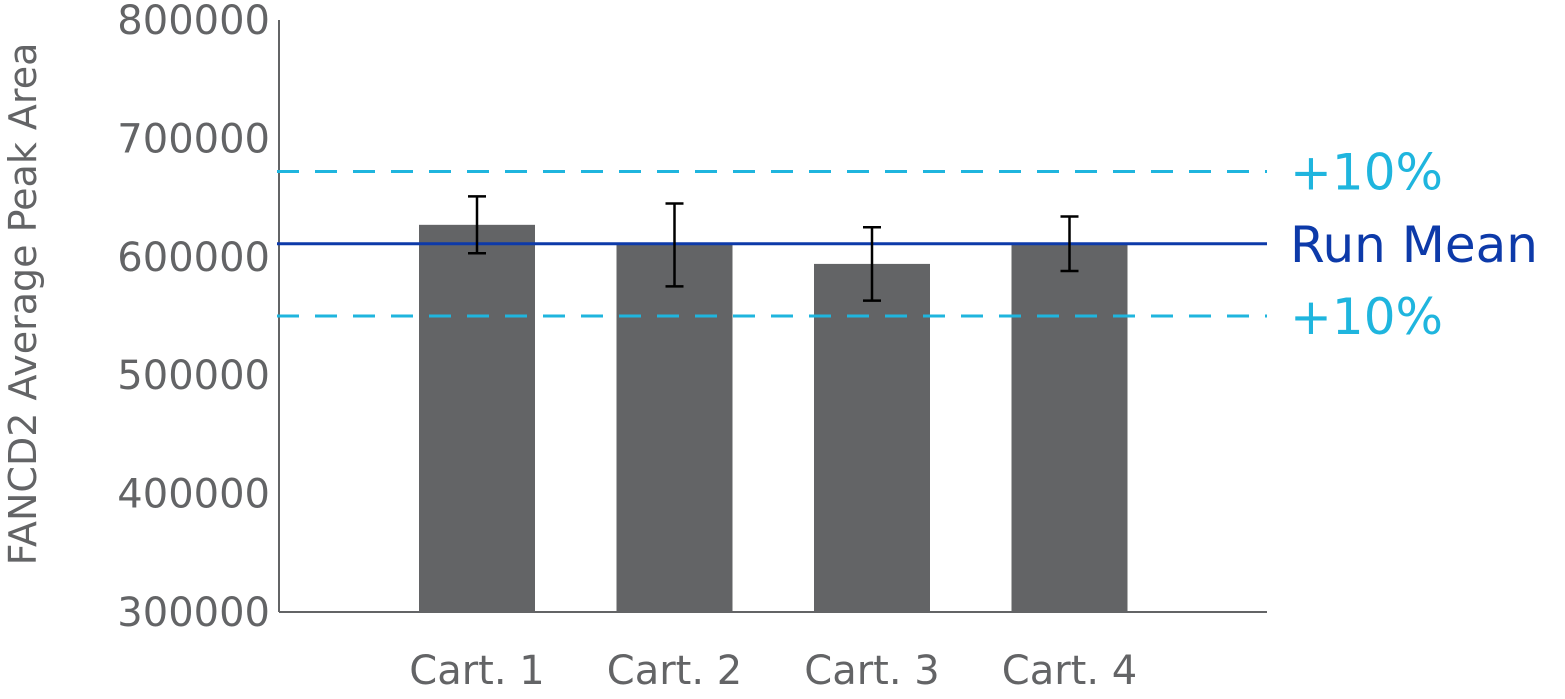  I want to click on x-tick-label: Cart. 3, so click(871, 671).